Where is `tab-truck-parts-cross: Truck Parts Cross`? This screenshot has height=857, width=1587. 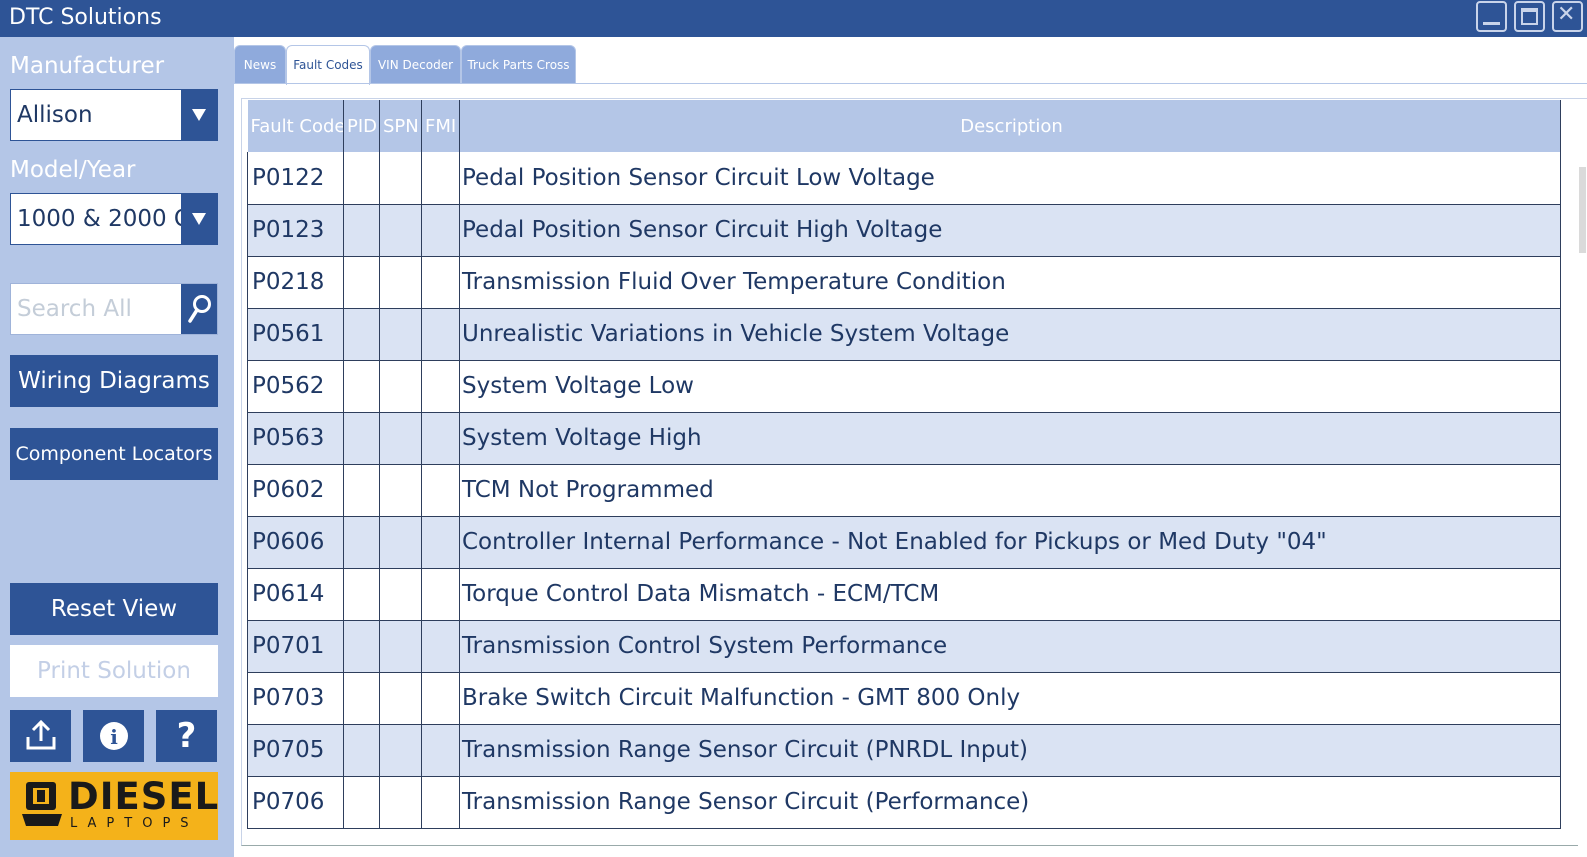 tab-truck-parts-cross: Truck Parts Cross is located at coordinates (518, 64).